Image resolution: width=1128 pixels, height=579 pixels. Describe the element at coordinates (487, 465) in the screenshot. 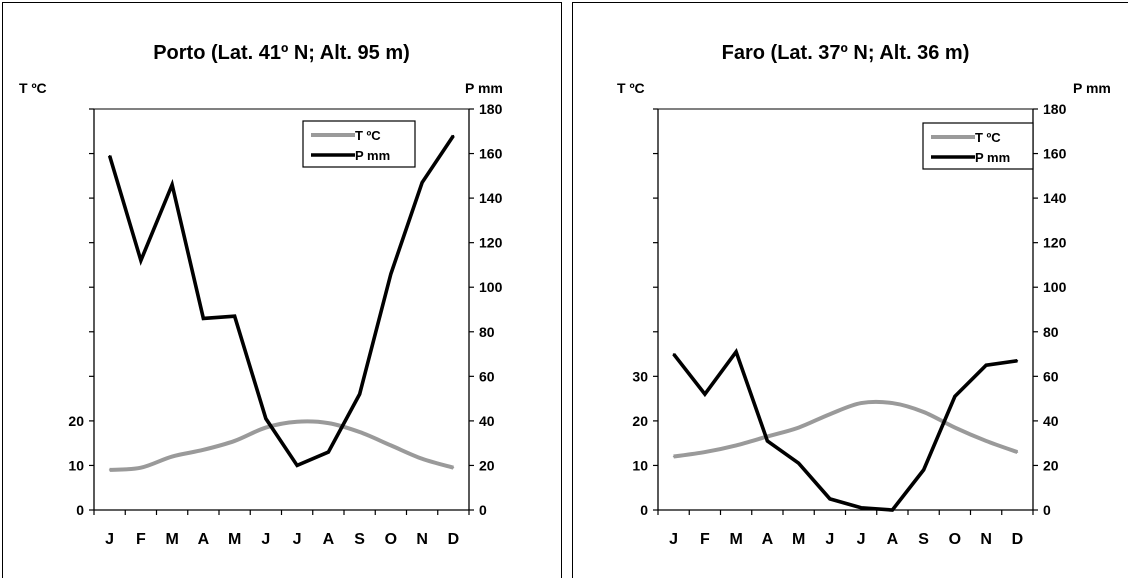

I see `right-tick-label: 20` at that location.